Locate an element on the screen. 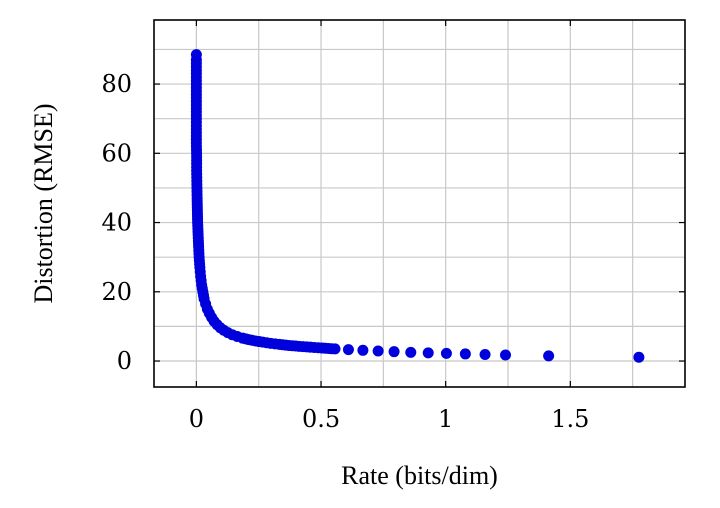 The image size is (720, 508). y-tick-label: 60 is located at coordinates (116, 153).